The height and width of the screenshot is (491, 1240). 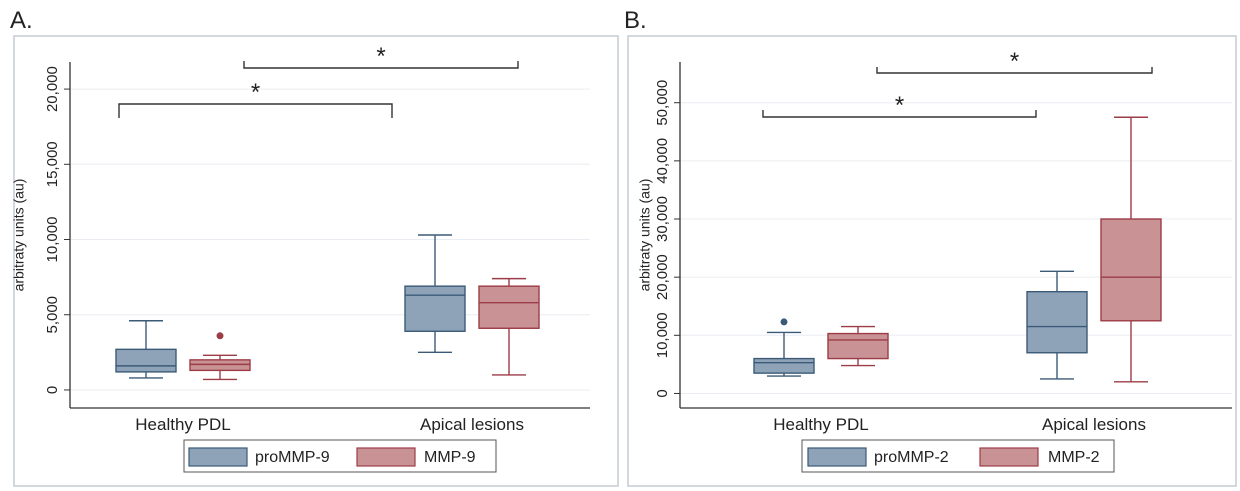 What do you see at coordinates (52, 164) in the screenshot?
I see `y-tick-label: 15,000` at bounding box center [52, 164].